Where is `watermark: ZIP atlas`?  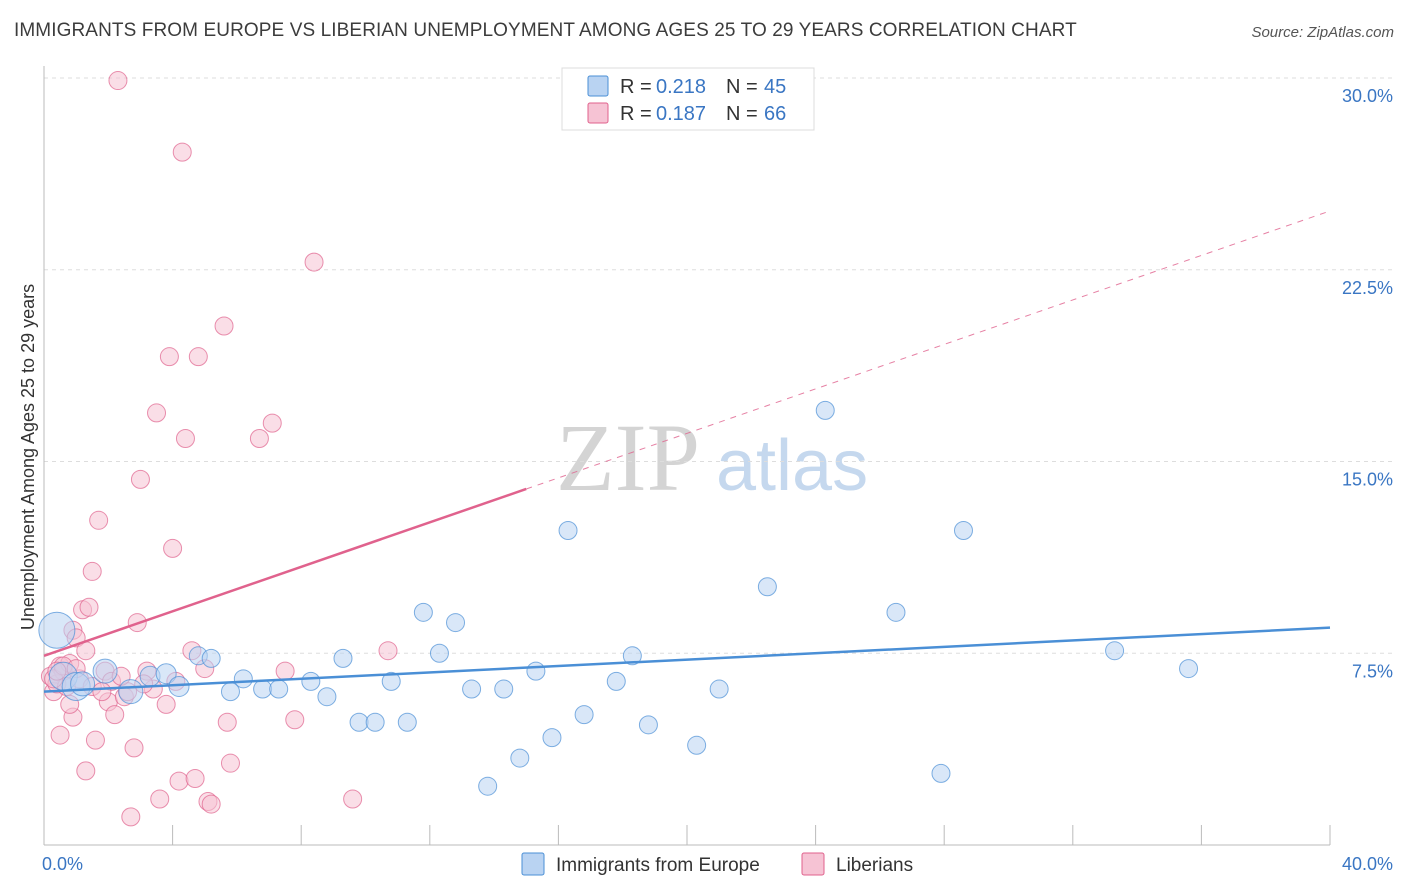
watermark: ZIP atlas is located at coordinates (712, 457).